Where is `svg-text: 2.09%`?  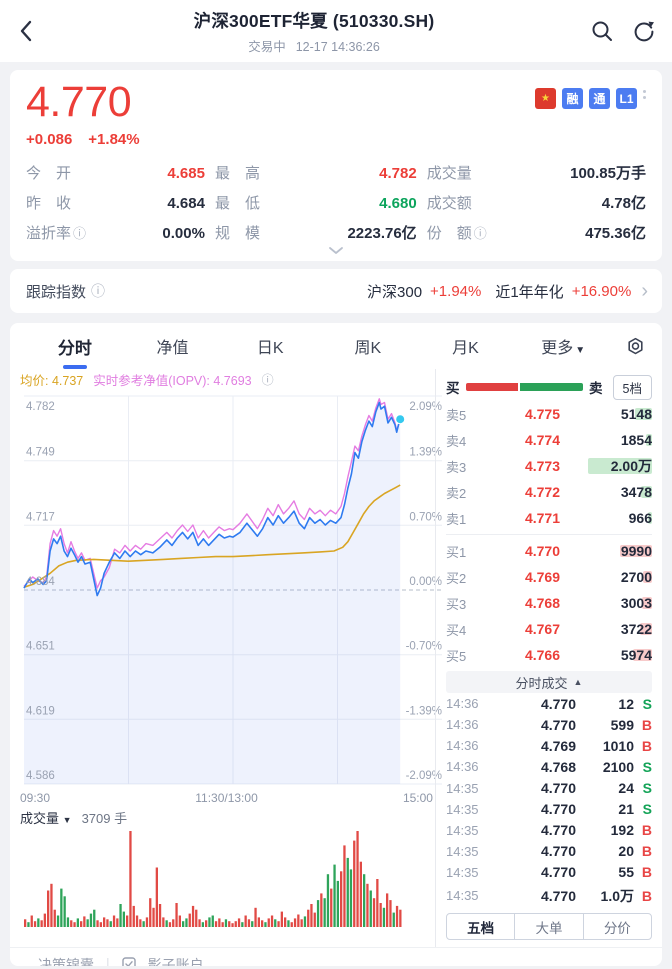
svg-text: 2.09% is located at coordinates (425, 407).